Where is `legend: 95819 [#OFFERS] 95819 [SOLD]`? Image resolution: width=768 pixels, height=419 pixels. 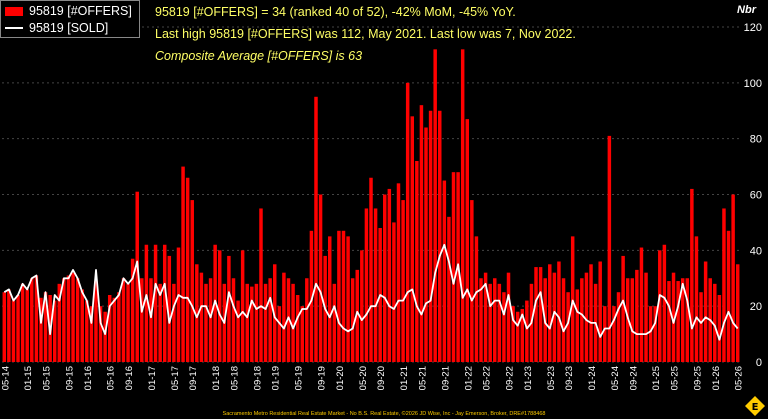 legend: 95819 [#OFFERS] 95819 [SOLD] is located at coordinates (70, 19).